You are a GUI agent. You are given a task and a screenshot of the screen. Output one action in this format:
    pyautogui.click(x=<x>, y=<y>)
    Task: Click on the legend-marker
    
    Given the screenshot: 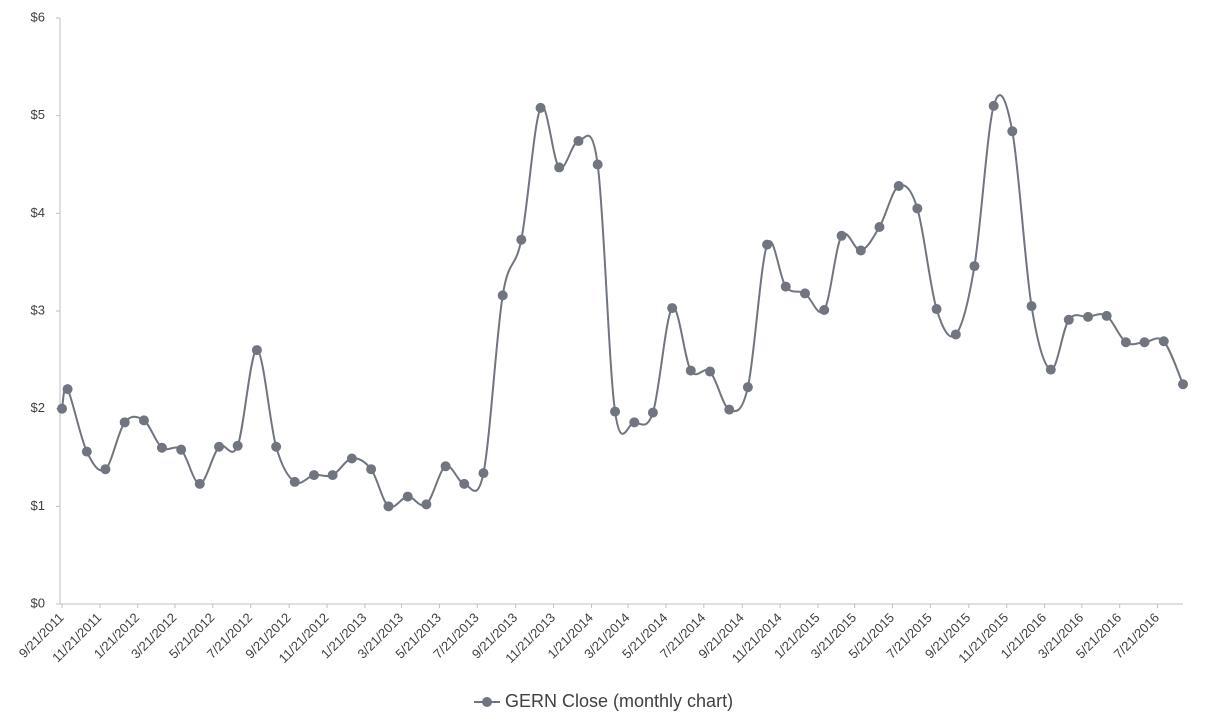 What is the action you would take?
    pyautogui.click(x=487, y=702)
    